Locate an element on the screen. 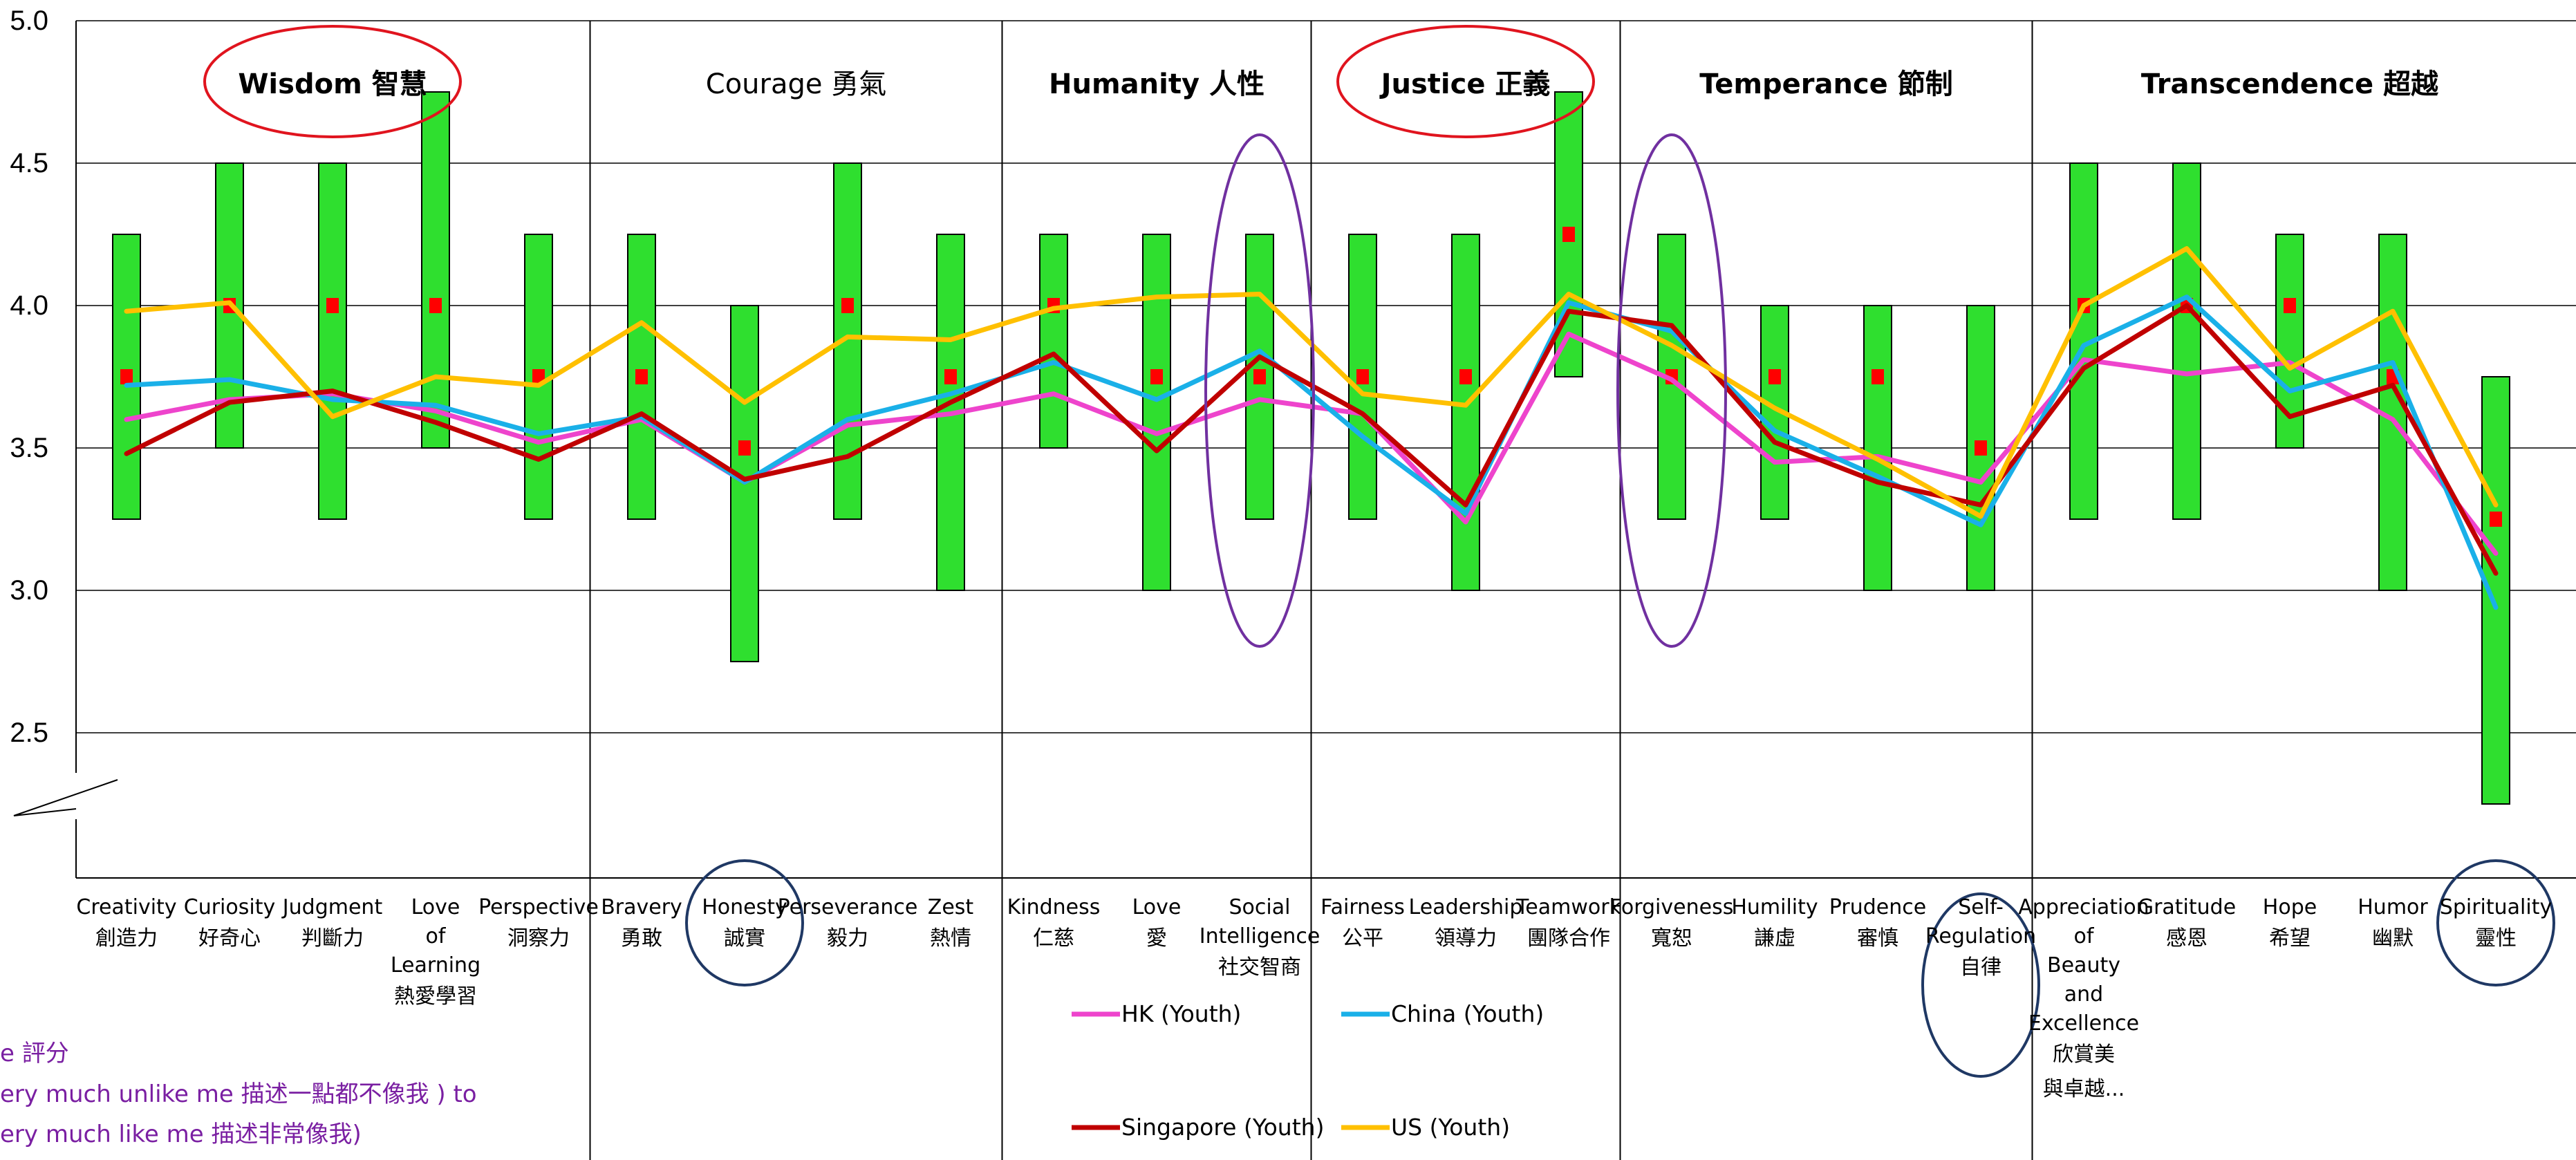  category-label: and is located at coordinates (2083, 995).